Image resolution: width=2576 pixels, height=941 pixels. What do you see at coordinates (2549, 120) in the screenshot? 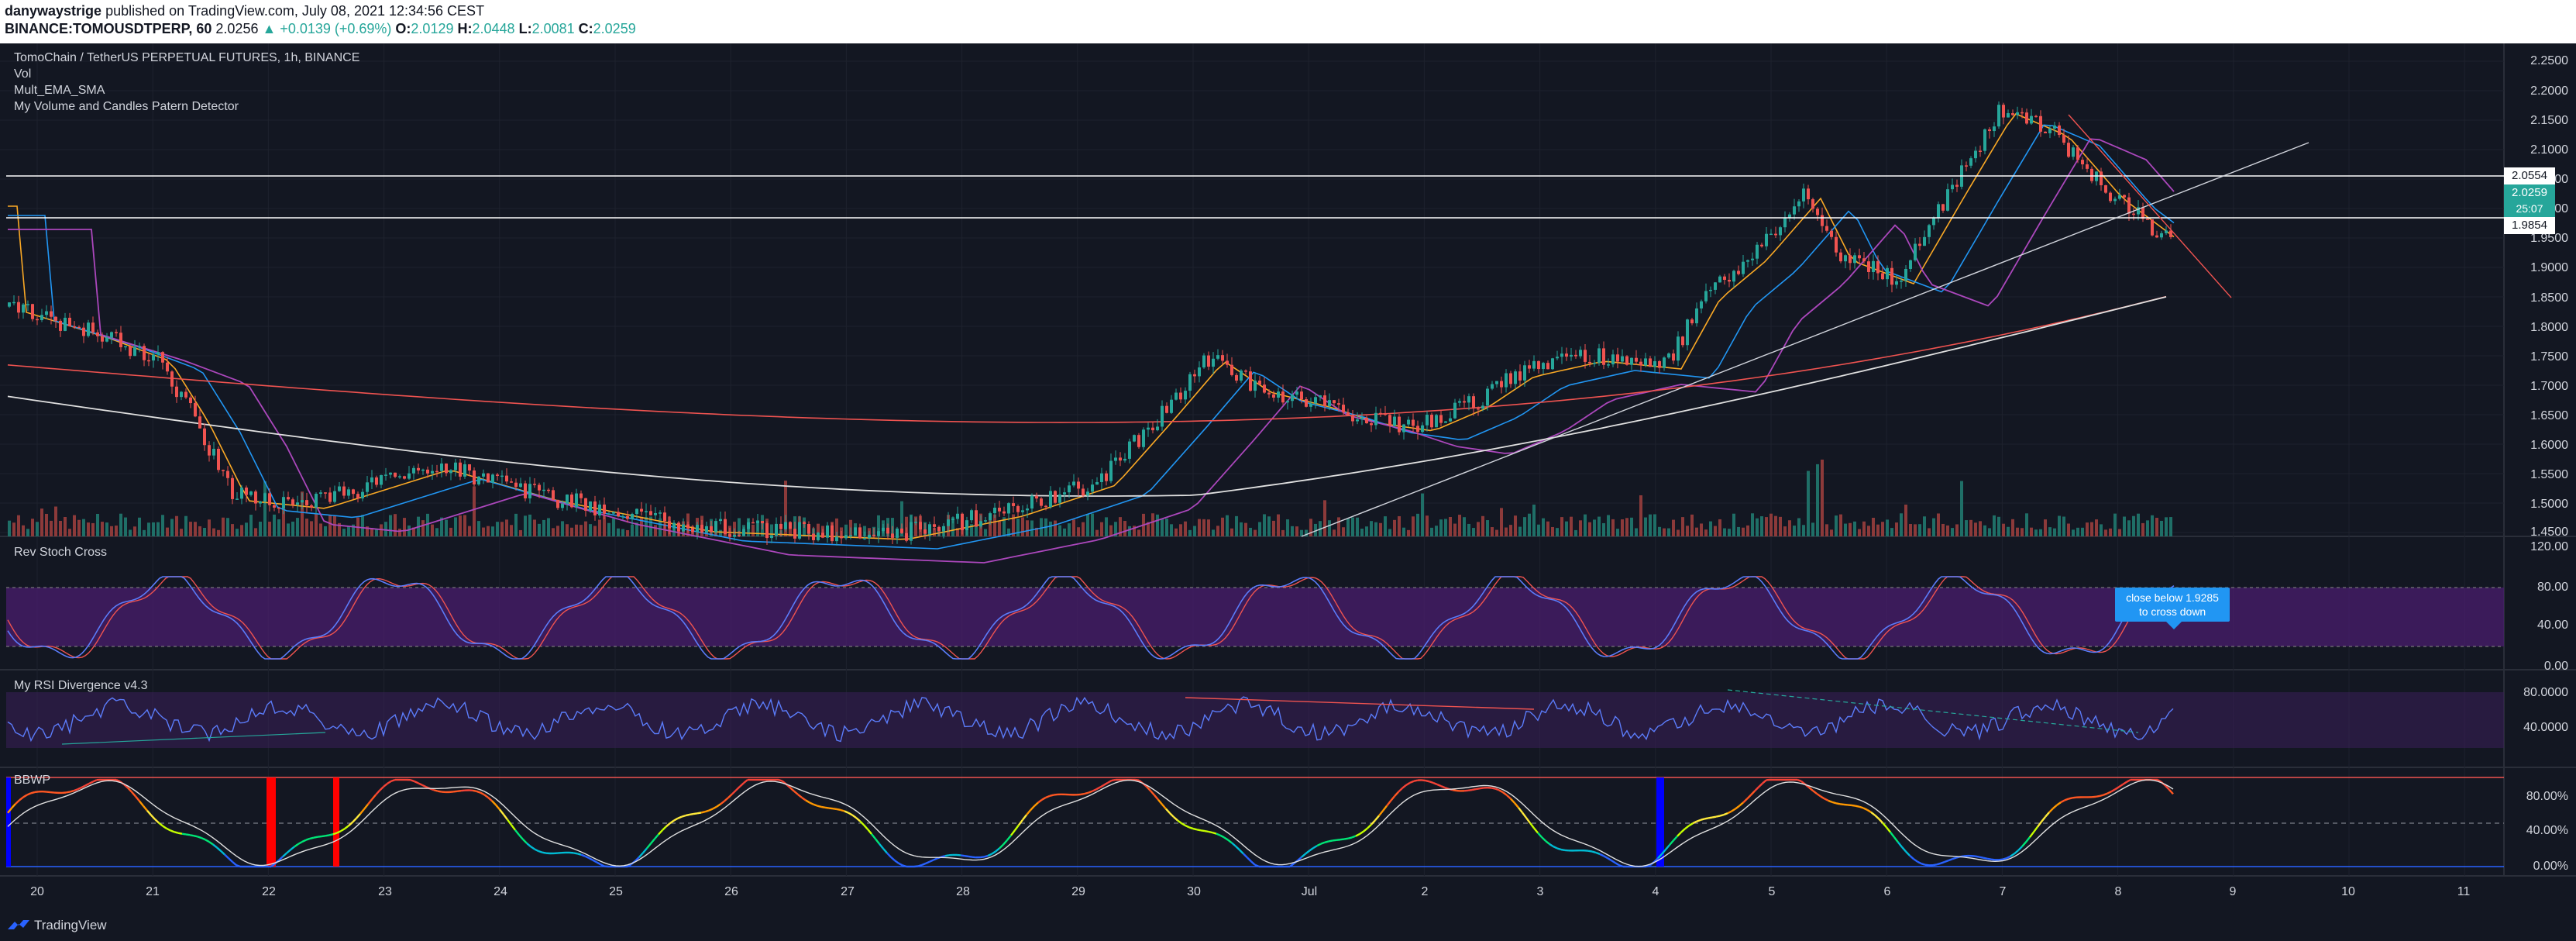
I see `price-tick: 2.1500` at bounding box center [2549, 120].